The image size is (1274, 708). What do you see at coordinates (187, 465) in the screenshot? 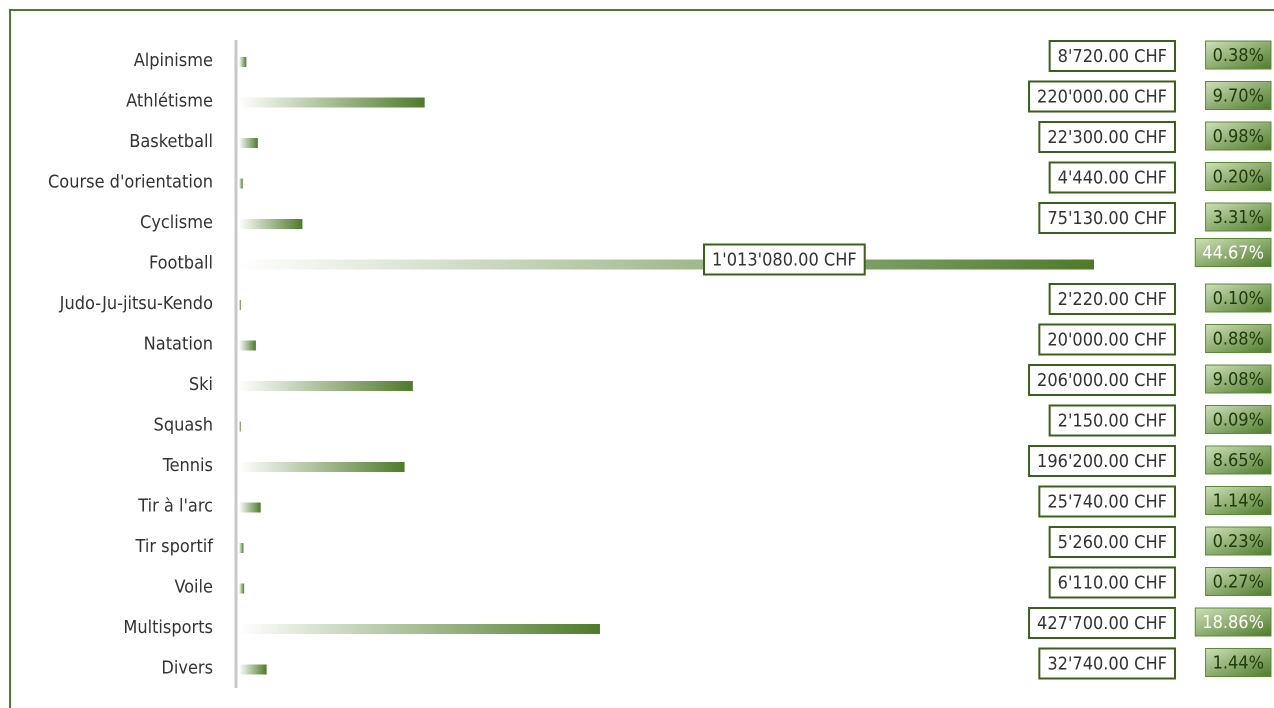
I see `category-label: Tennis` at bounding box center [187, 465].